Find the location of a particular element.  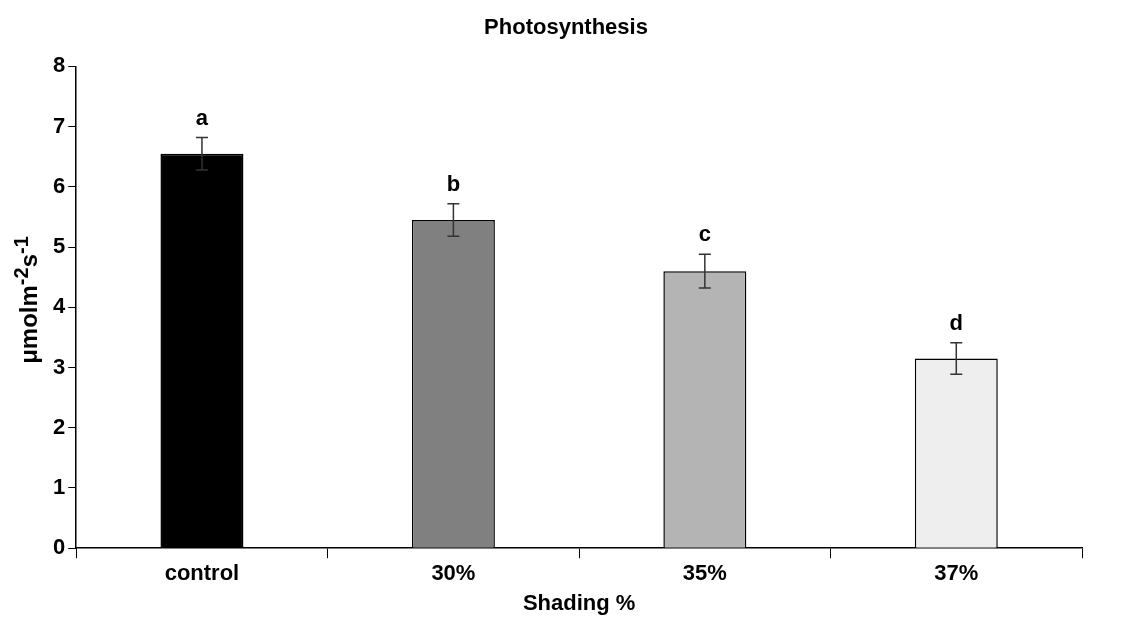

annotation: d is located at coordinates (956, 322).